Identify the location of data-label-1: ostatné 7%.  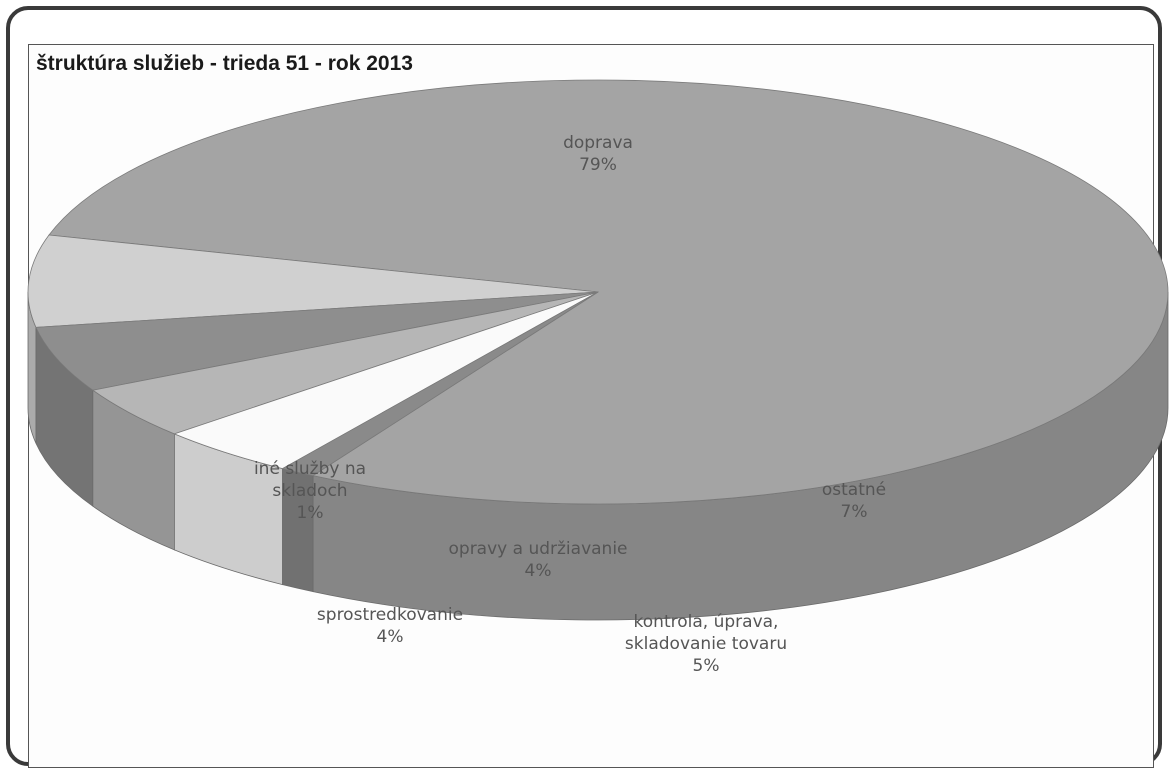
(854, 501).